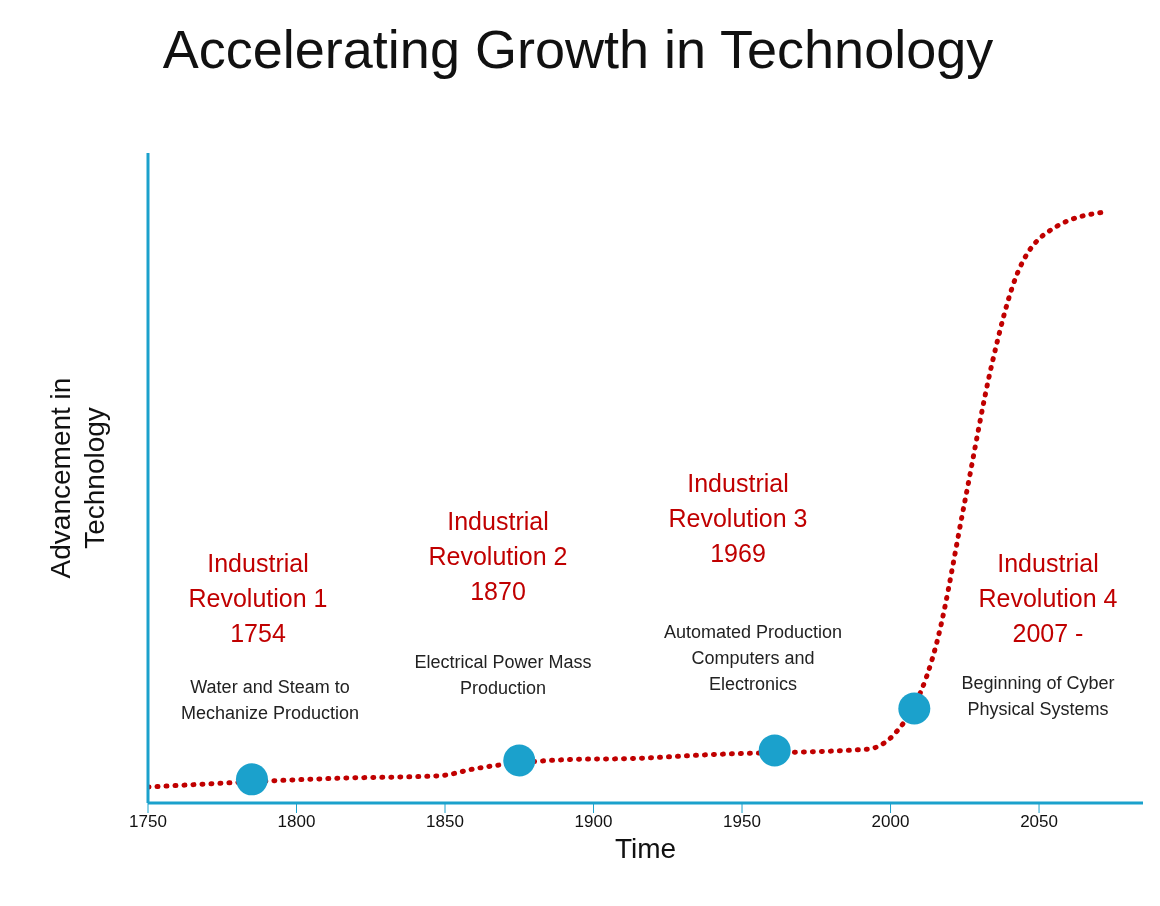 This screenshot has width=1160, height=906. Describe the element at coordinates (498, 556) in the screenshot. I see `annotation: Industrial Revolution 2 1870` at that location.